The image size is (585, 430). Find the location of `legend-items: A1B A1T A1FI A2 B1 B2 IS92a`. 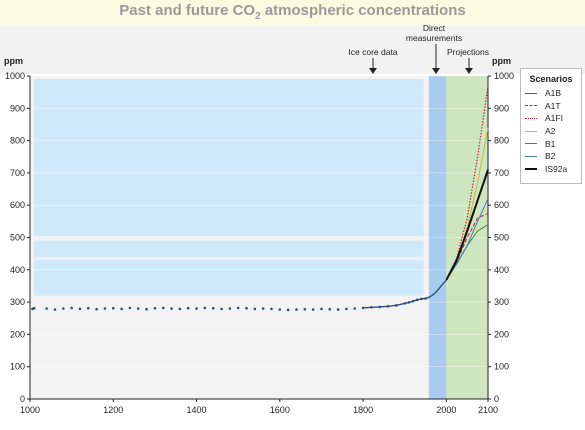

legend-items: A1B A1T A1FI A2 B1 B2 IS92a is located at coordinates (551, 131).